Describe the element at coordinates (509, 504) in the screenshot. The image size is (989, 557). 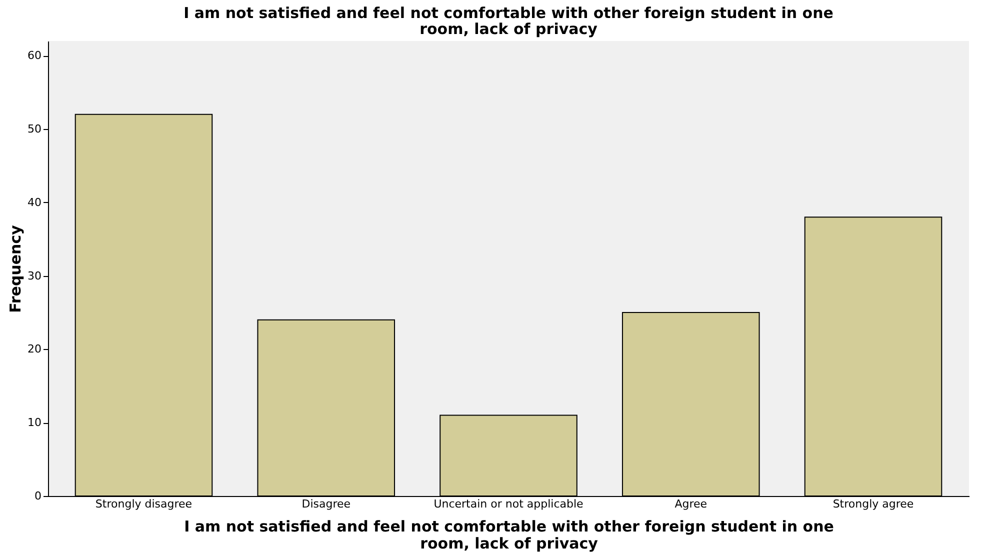
I see `x-tick-label: Uncertain or not applicable` at that location.